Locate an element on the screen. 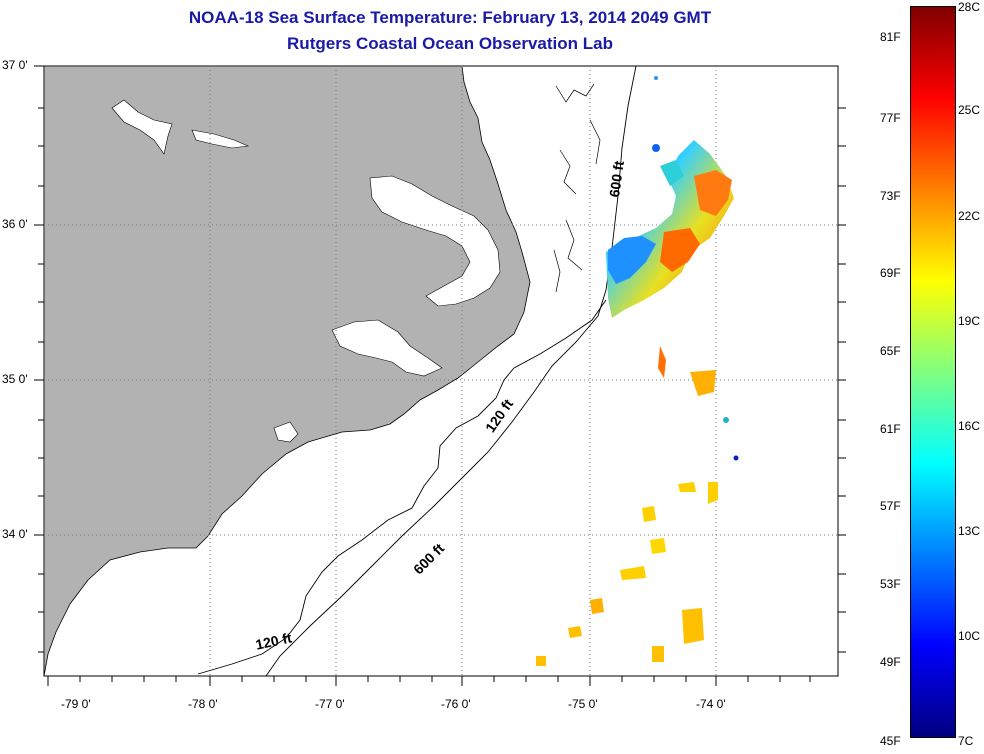 Image resolution: width=984 pixels, height=754 pixels. colorbar-c-25: 25C is located at coordinates (969, 110).